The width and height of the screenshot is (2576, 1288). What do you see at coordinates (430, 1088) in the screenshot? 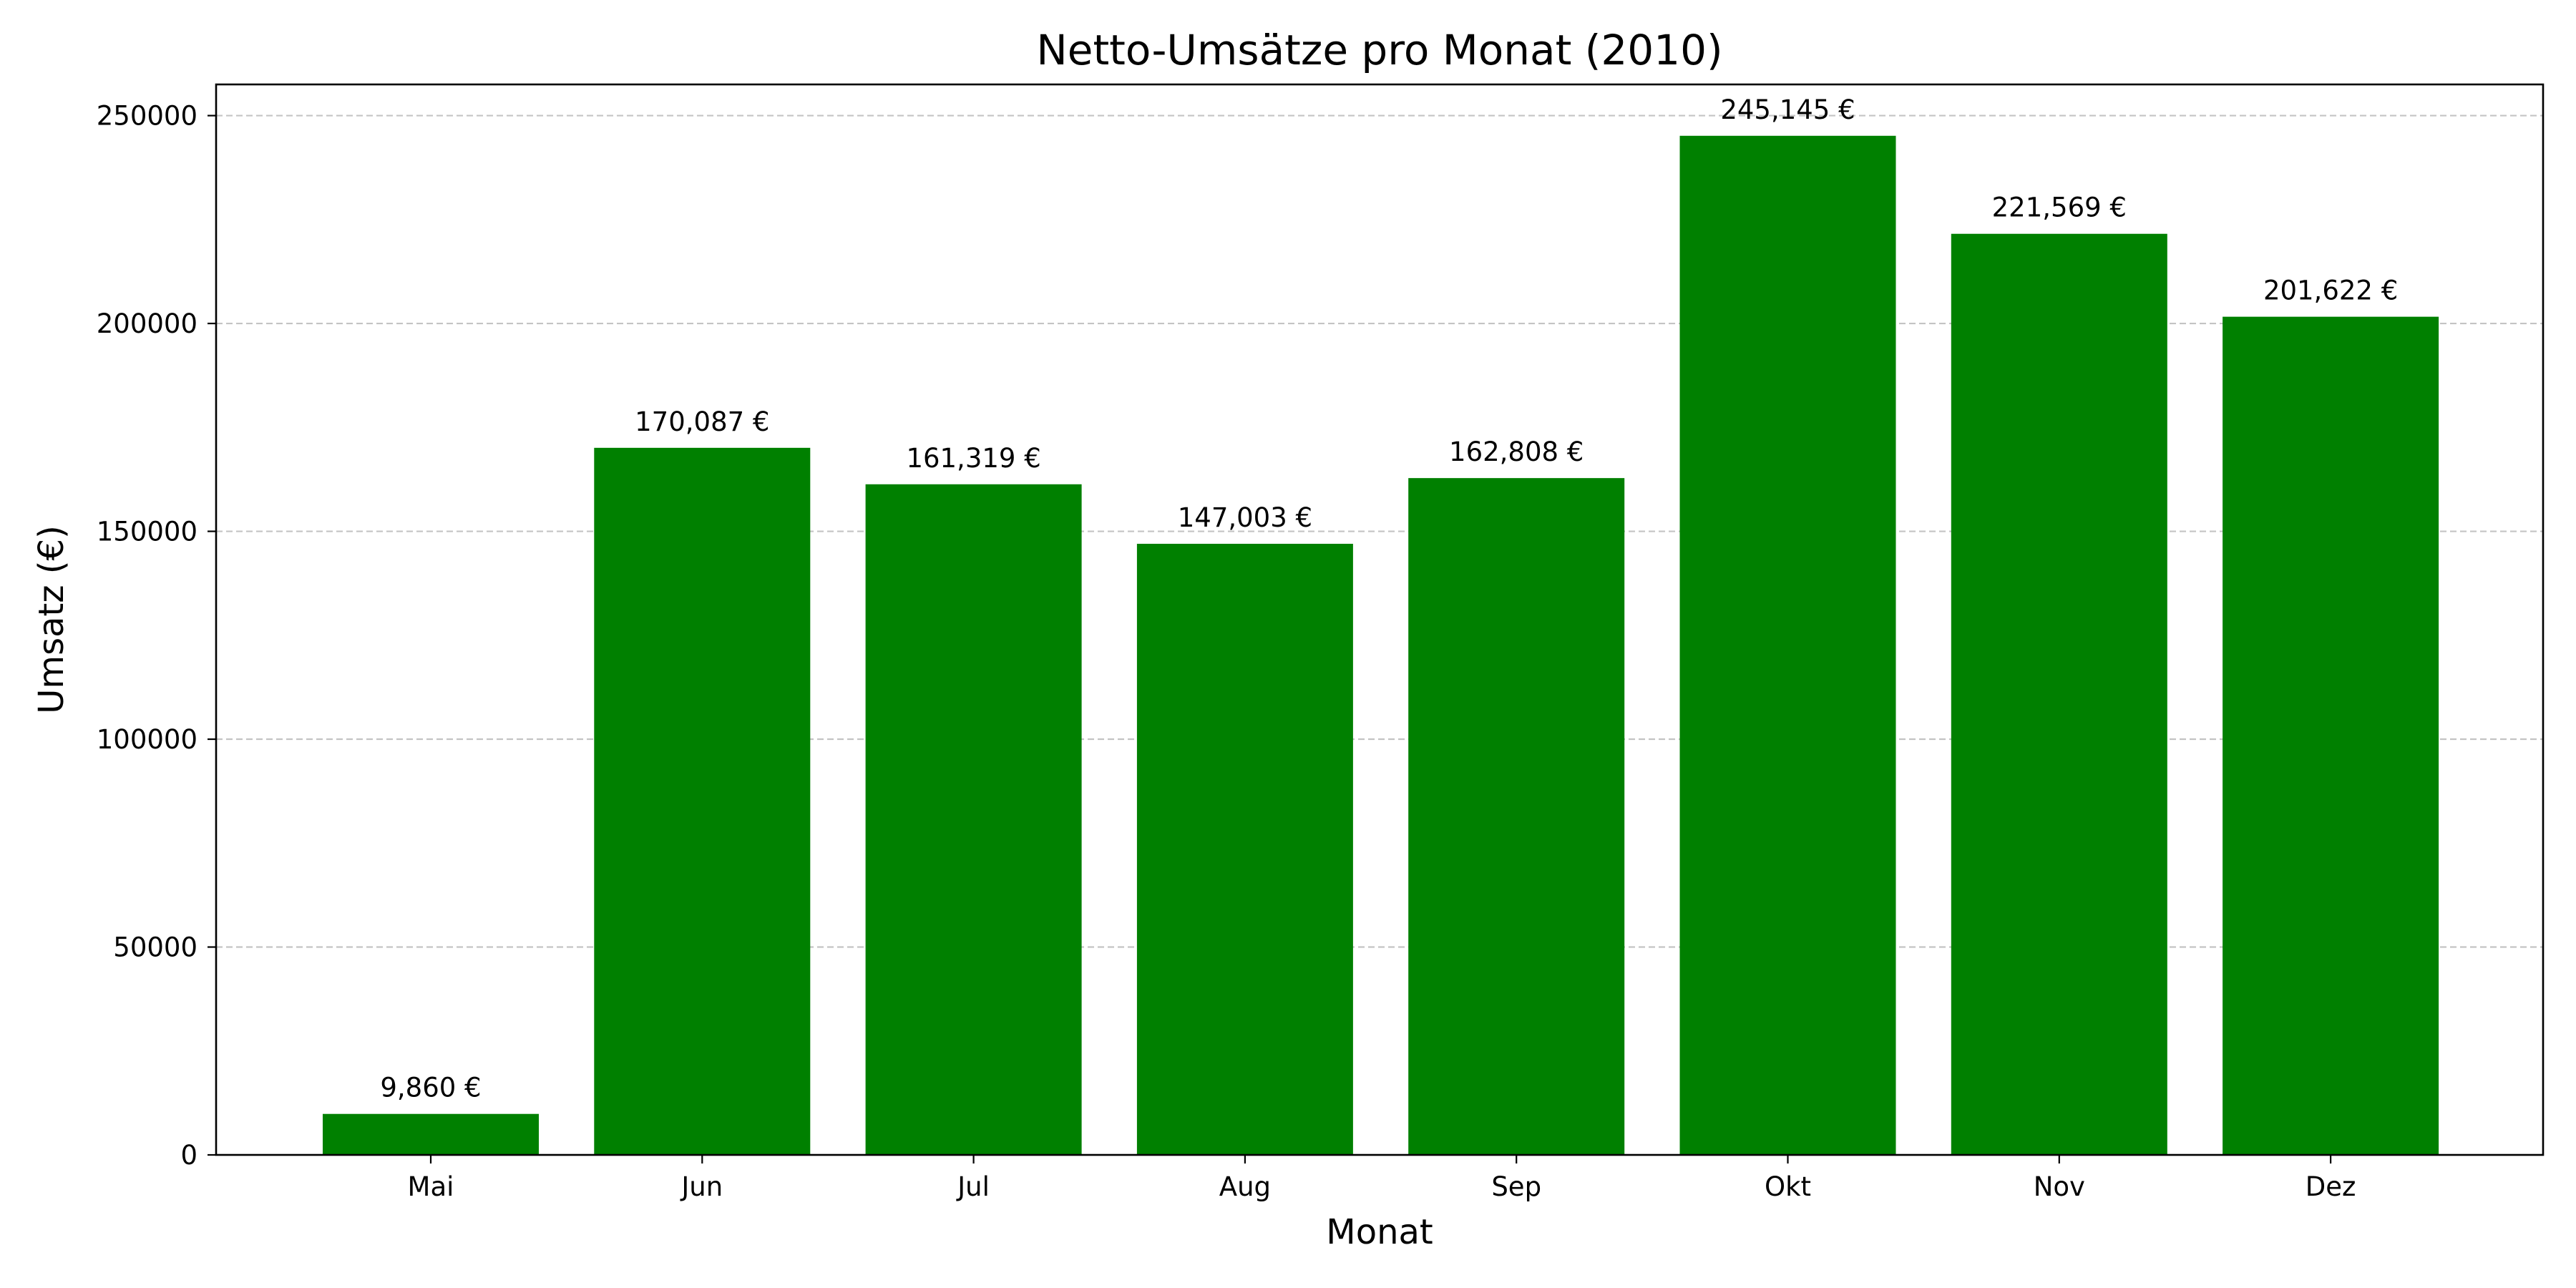
I see `data-label: 9,860 €` at bounding box center [430, 1088].